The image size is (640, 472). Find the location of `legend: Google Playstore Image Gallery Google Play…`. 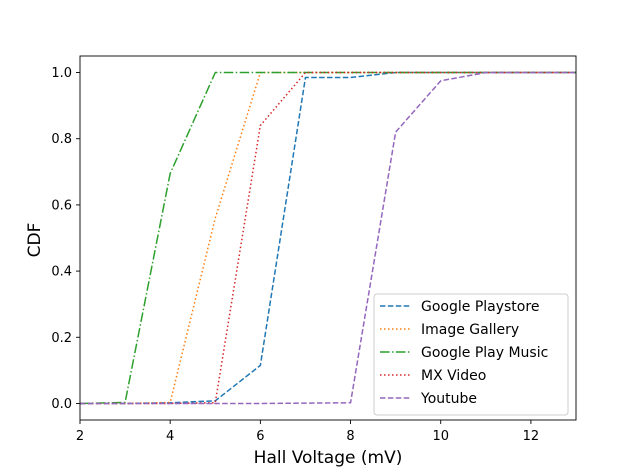

legend: Google Playstore Image Gallery Google Play… is located at coordinates (471, 354).